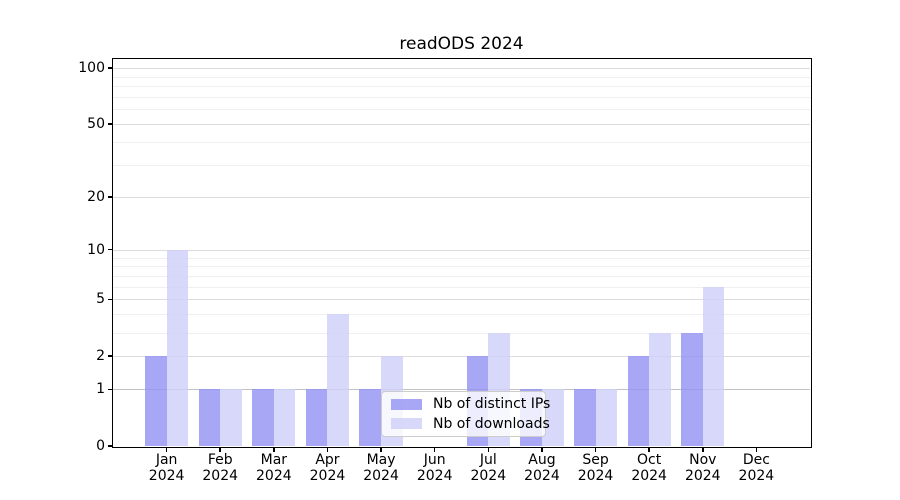 The image size is (900, 500). Describe the element at coordinates (703, 460) in the screenshot. I see `x-tick-month: Nov` at that location.